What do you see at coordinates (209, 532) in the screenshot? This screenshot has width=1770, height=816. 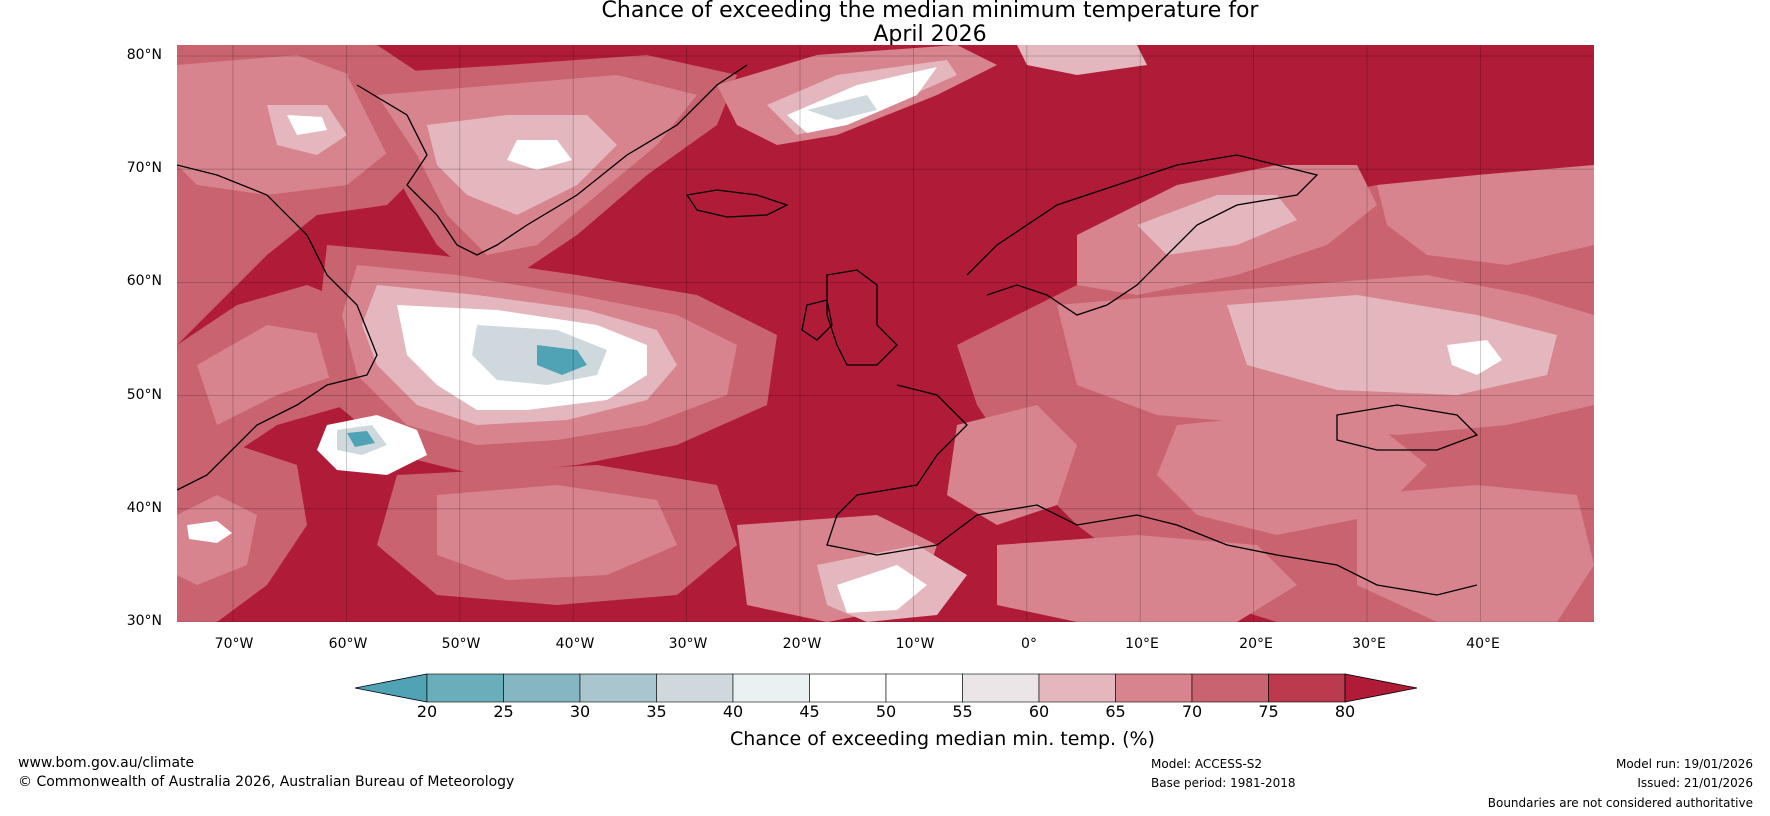 I see `region-cape-cod-white` at bounding box center [209, 532].